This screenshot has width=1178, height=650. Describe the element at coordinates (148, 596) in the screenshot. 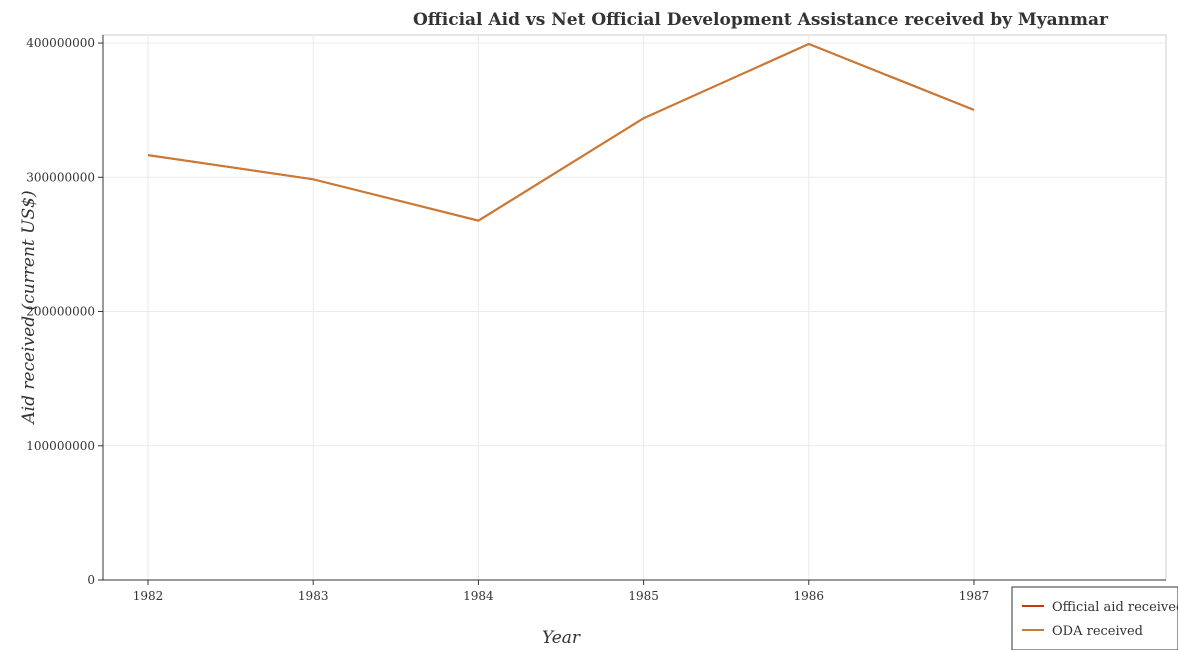

I see `x-tick-label: 1982` at that location.